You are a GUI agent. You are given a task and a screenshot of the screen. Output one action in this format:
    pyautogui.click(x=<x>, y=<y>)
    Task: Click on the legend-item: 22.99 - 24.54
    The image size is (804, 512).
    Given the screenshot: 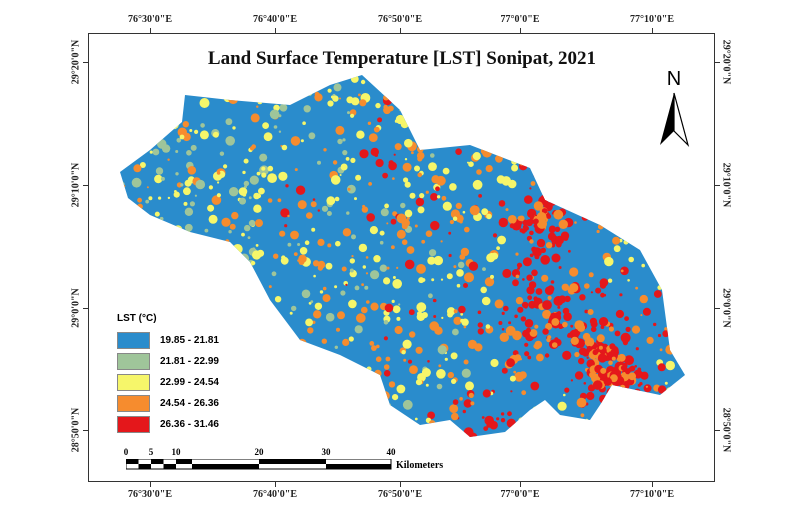 What is the action you would take?
    pyautogui.click(x=168, y=382)
    